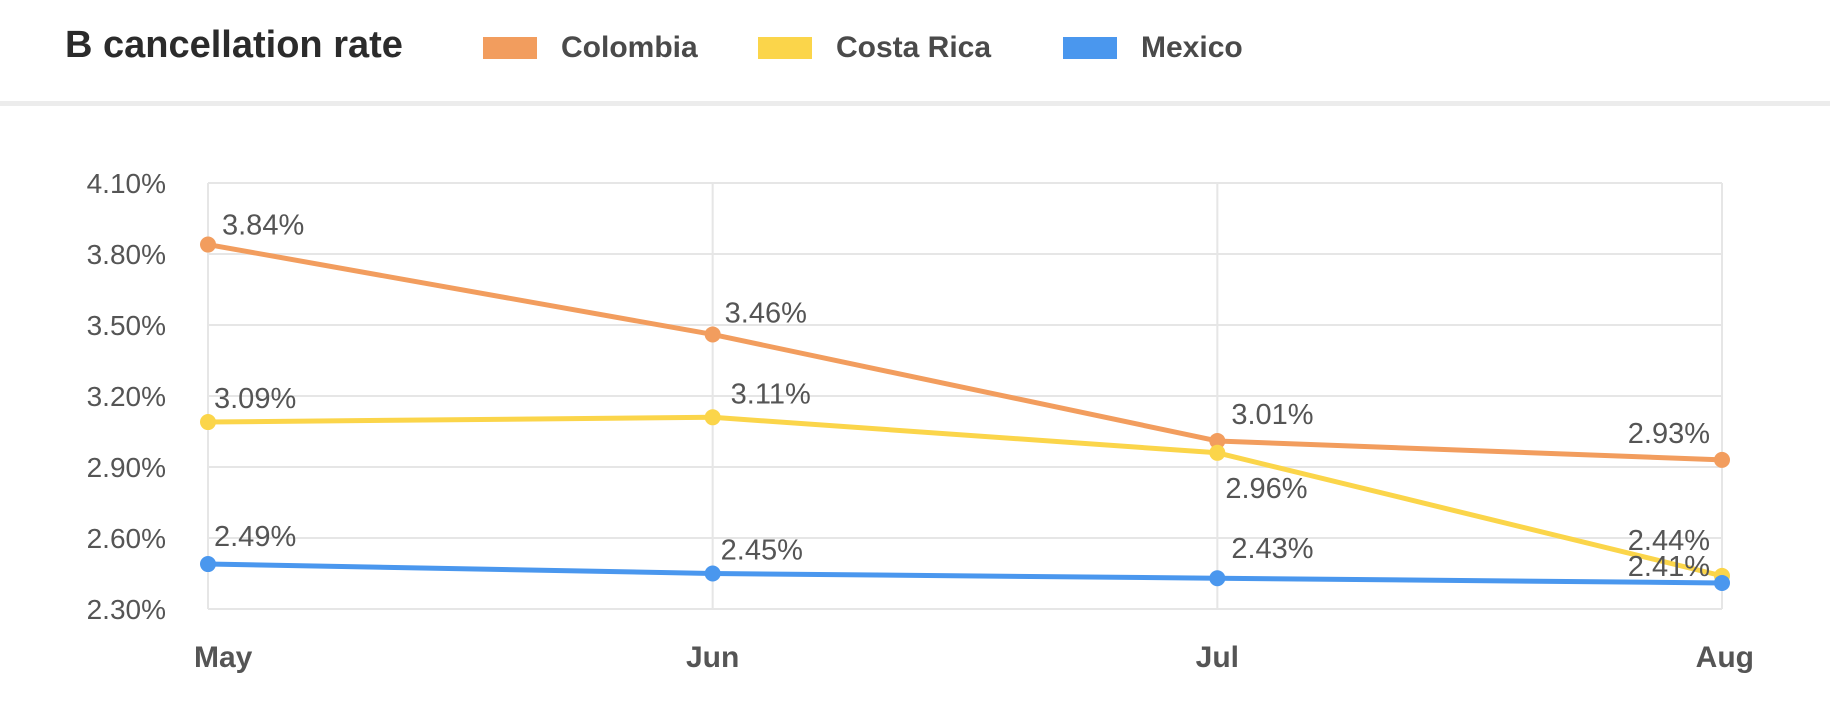 This screenshot has height=716, width=1830. I want to click on data-label: 2.96%, so click(1266, 489).